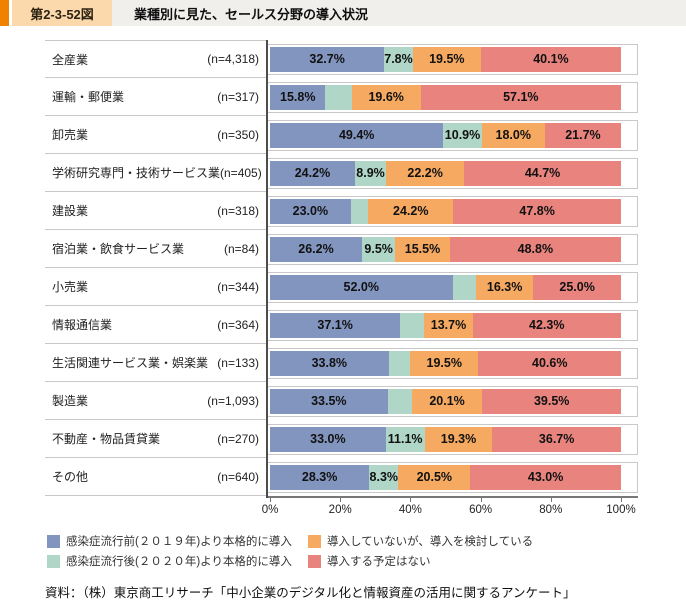 Image resolution: width=686 pixels, height=605 pixels. Describe the element at coordinates (434, 477) in the screenshot. I see `bar-segment: 20.5%` at that location.